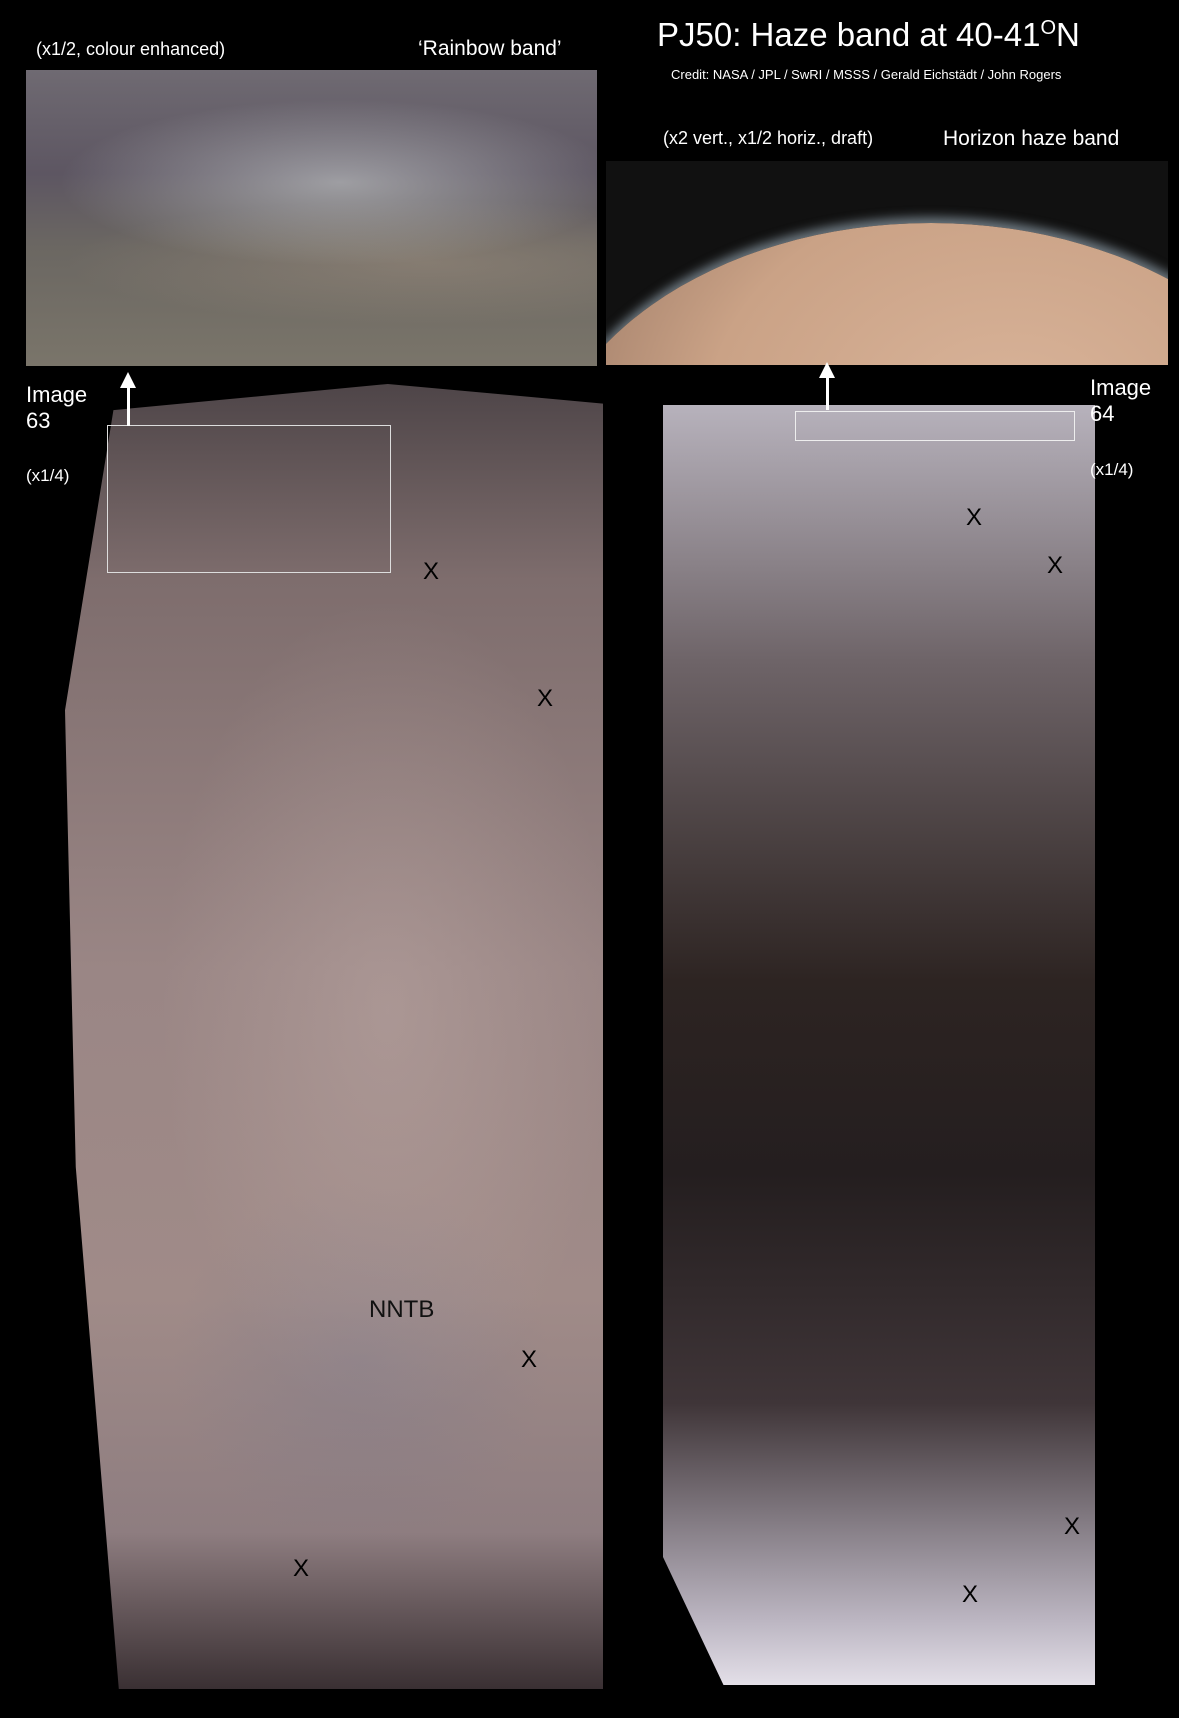 The image size is (1179, 1718). Describe the element at coordinates (47, 476) in the screenshot. I see `image-63-scale: (x1/4)` at that location.